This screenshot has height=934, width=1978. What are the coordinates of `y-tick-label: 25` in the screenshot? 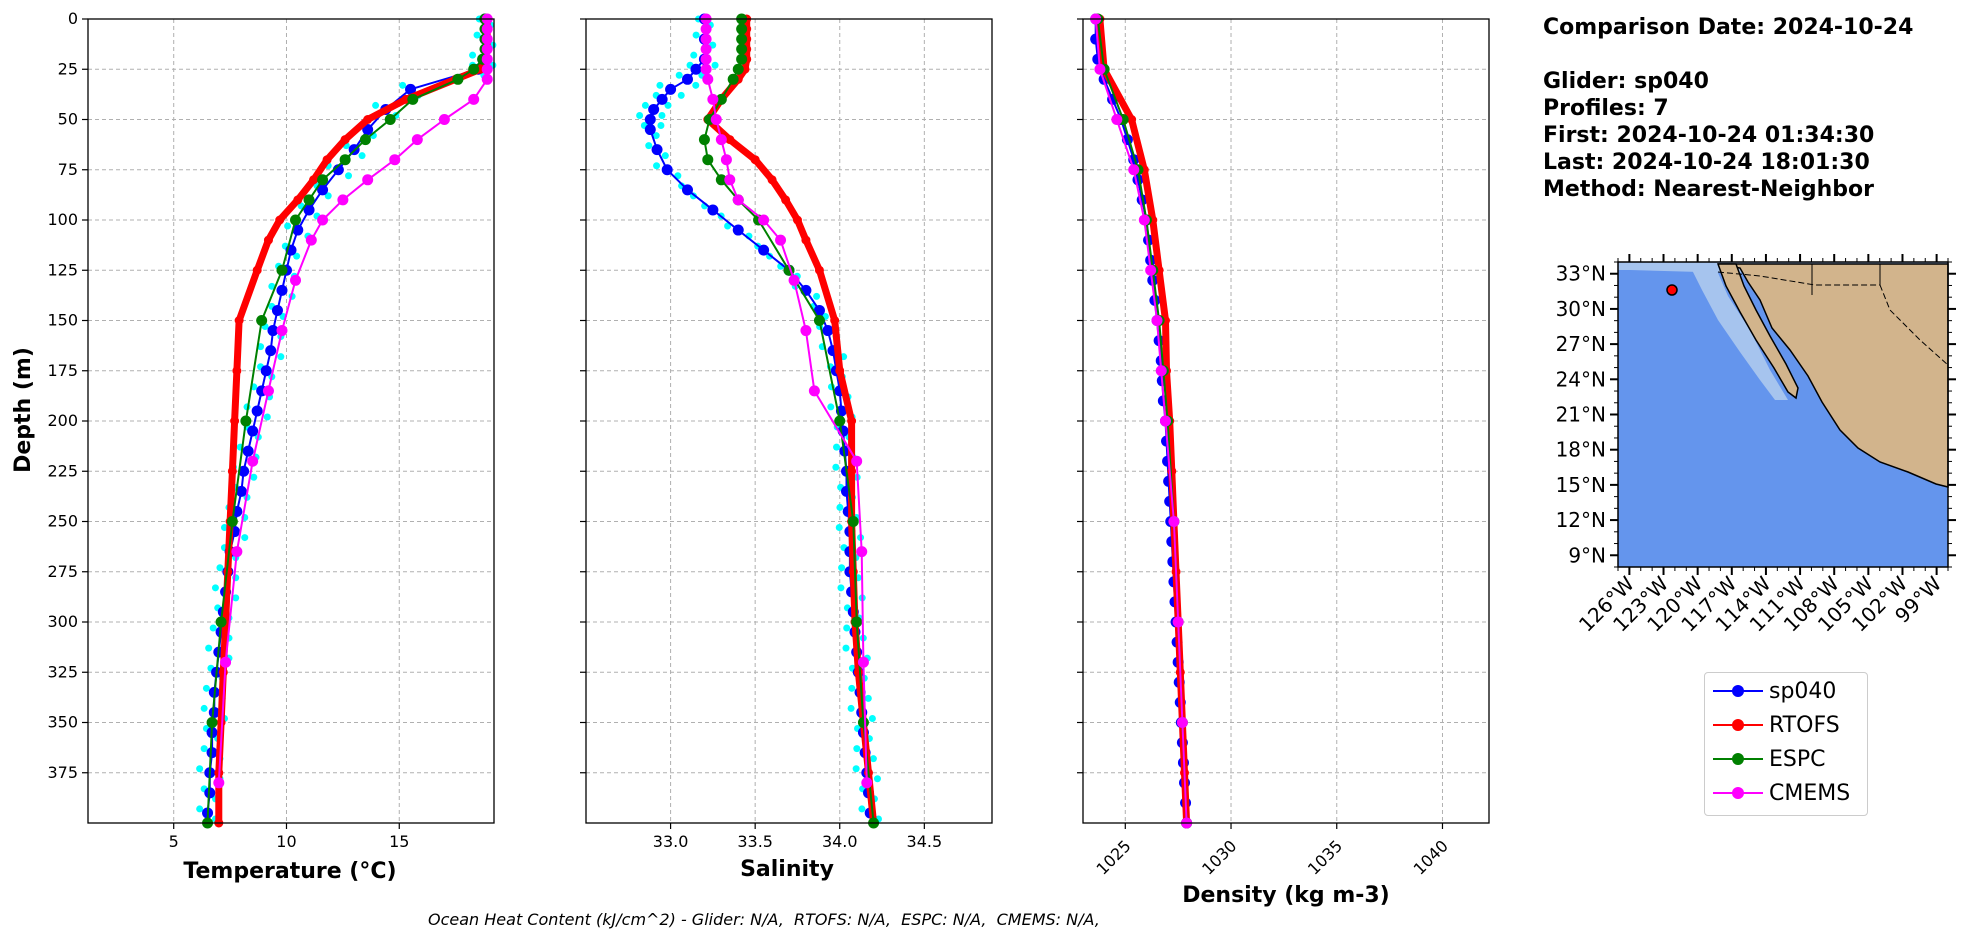 It's located at (68, 68).